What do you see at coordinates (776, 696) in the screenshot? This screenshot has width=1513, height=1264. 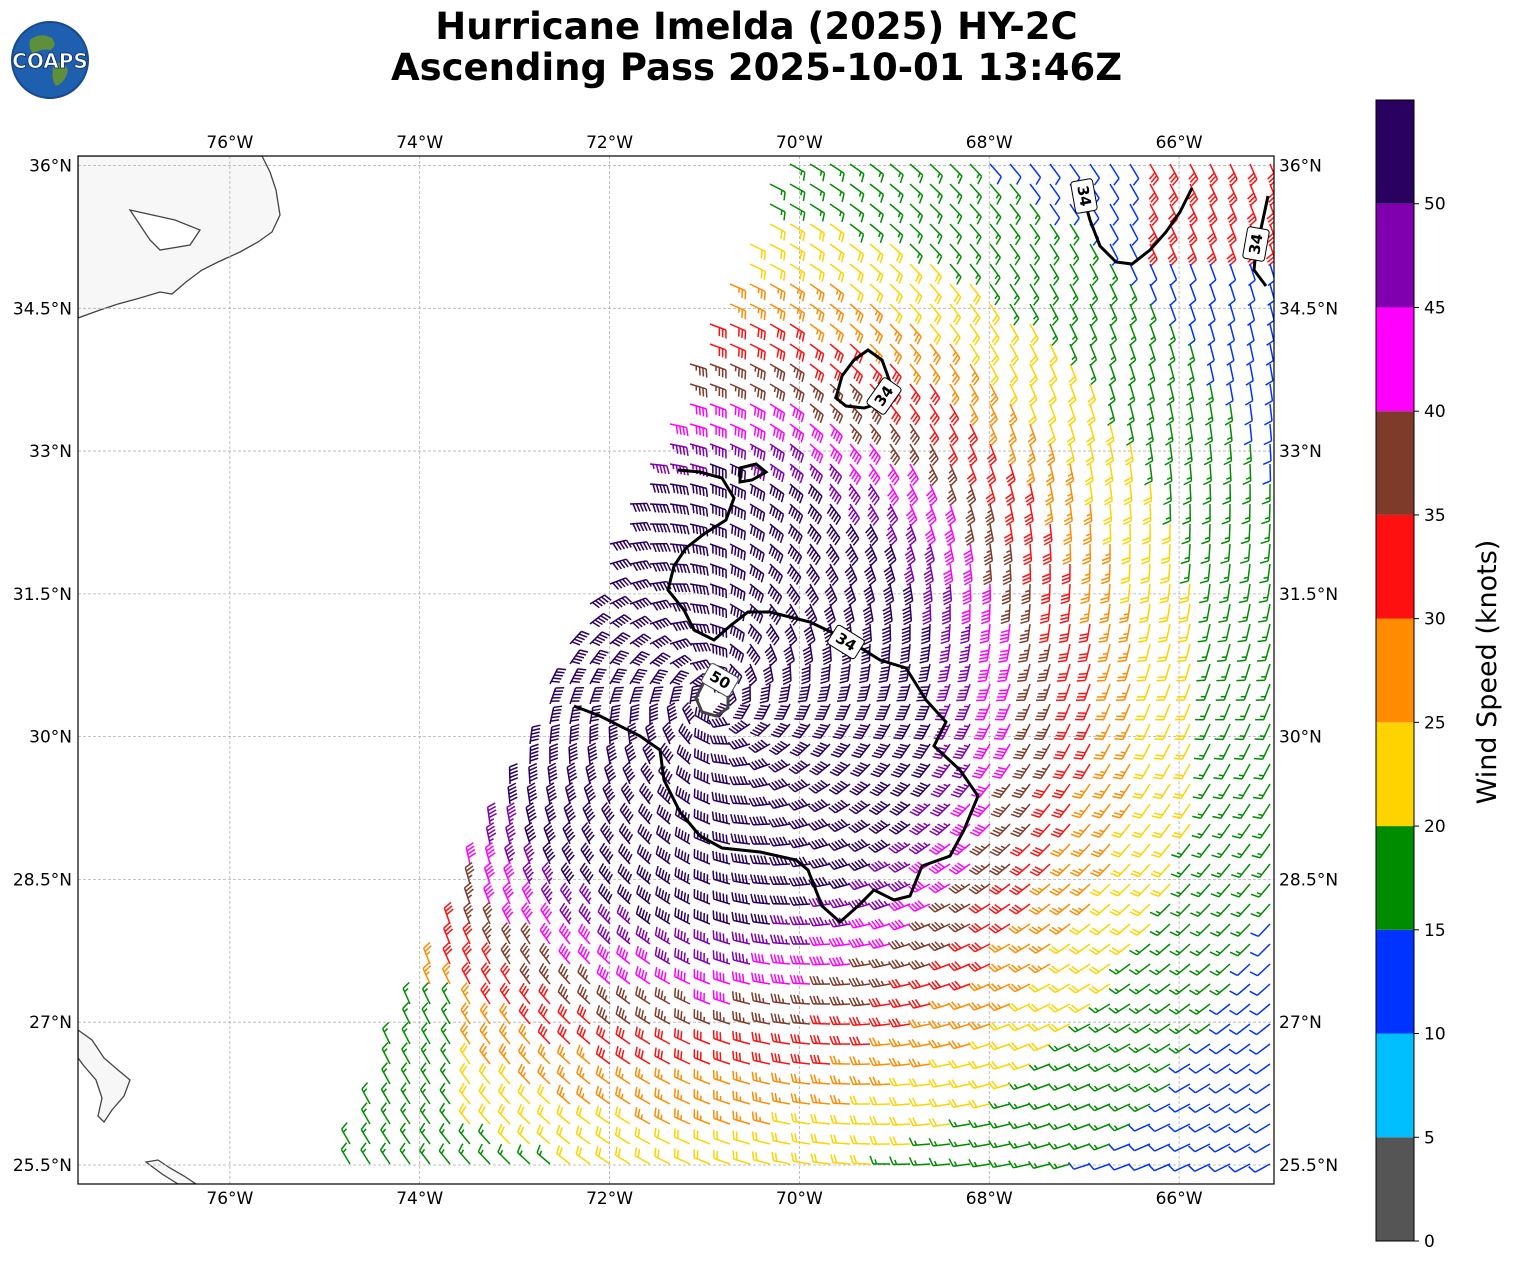 I see `contour-34kt-main` at bounding box center [776, 696].